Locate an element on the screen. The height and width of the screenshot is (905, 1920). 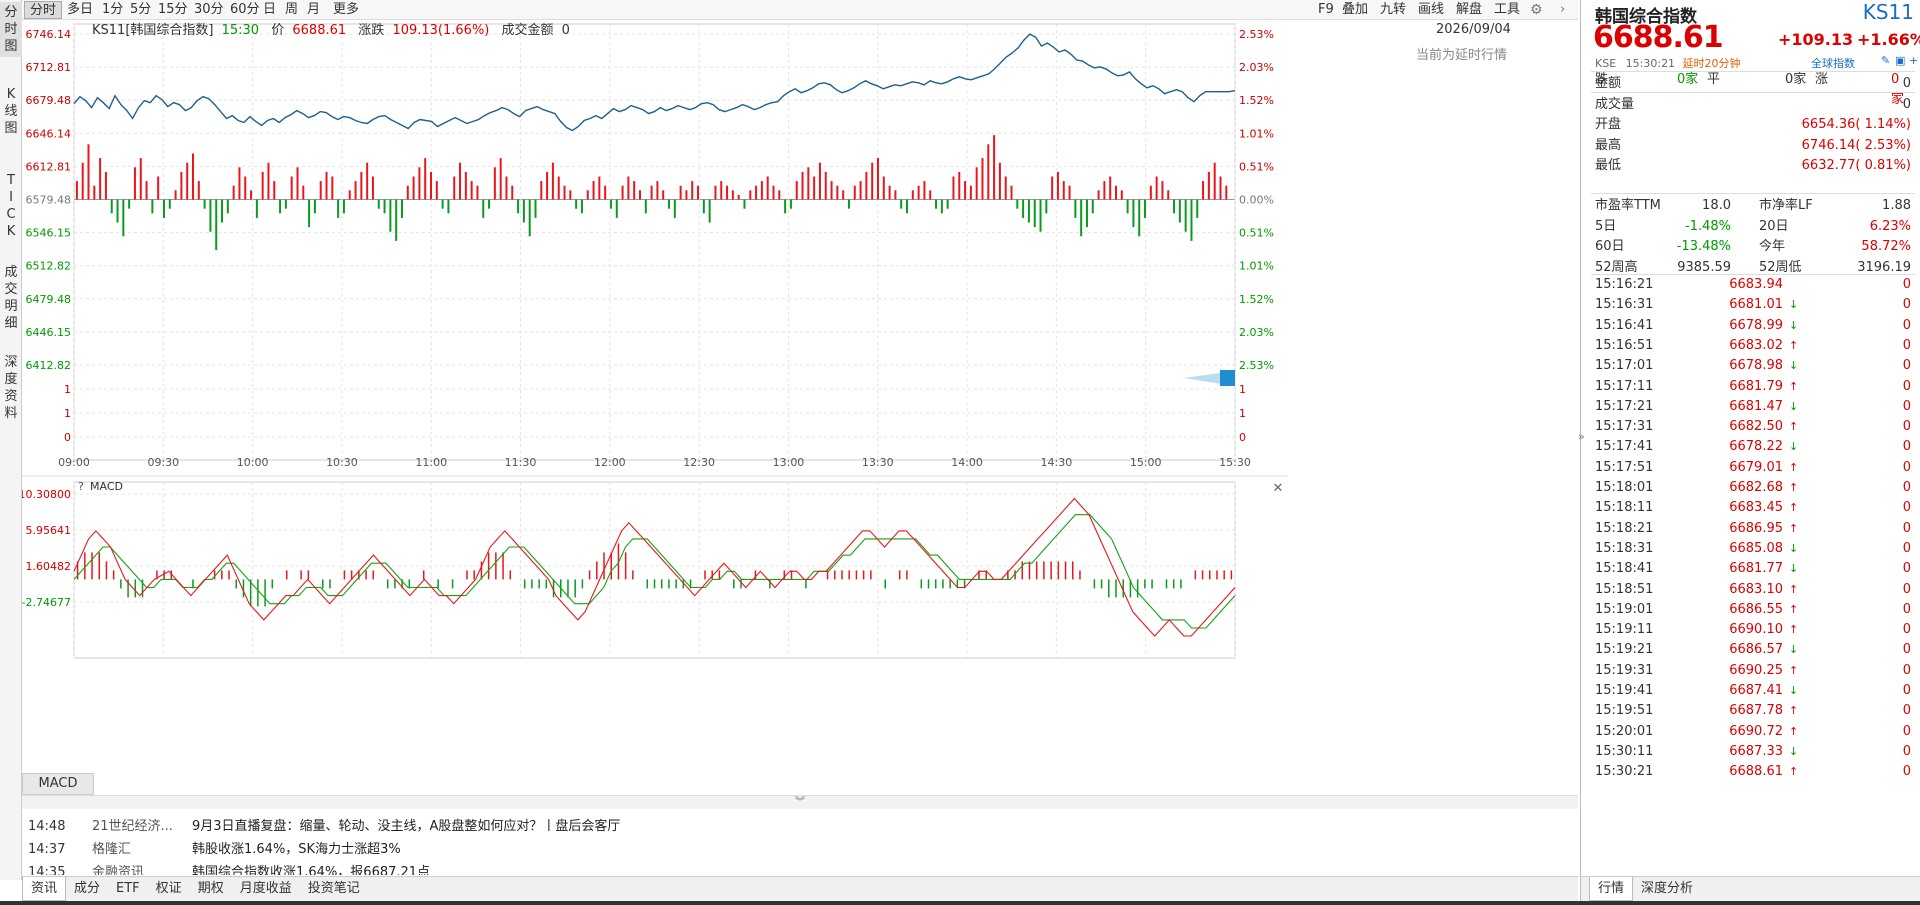
nine-turn-button: 九转 is located at coordinates (1393, 9).